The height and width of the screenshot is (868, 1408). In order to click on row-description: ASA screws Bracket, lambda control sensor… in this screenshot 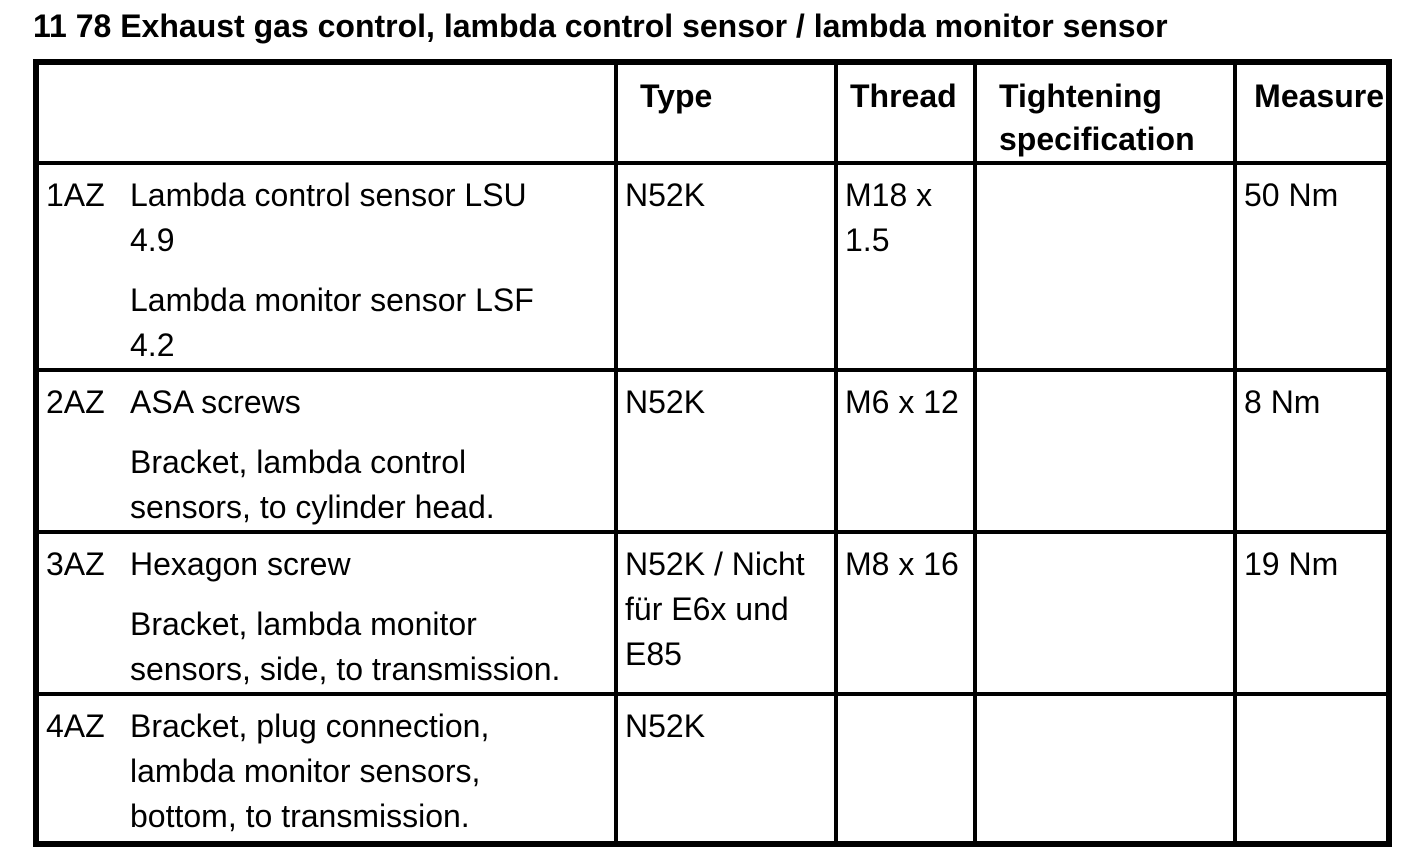, I will do `click(352, 455)`.